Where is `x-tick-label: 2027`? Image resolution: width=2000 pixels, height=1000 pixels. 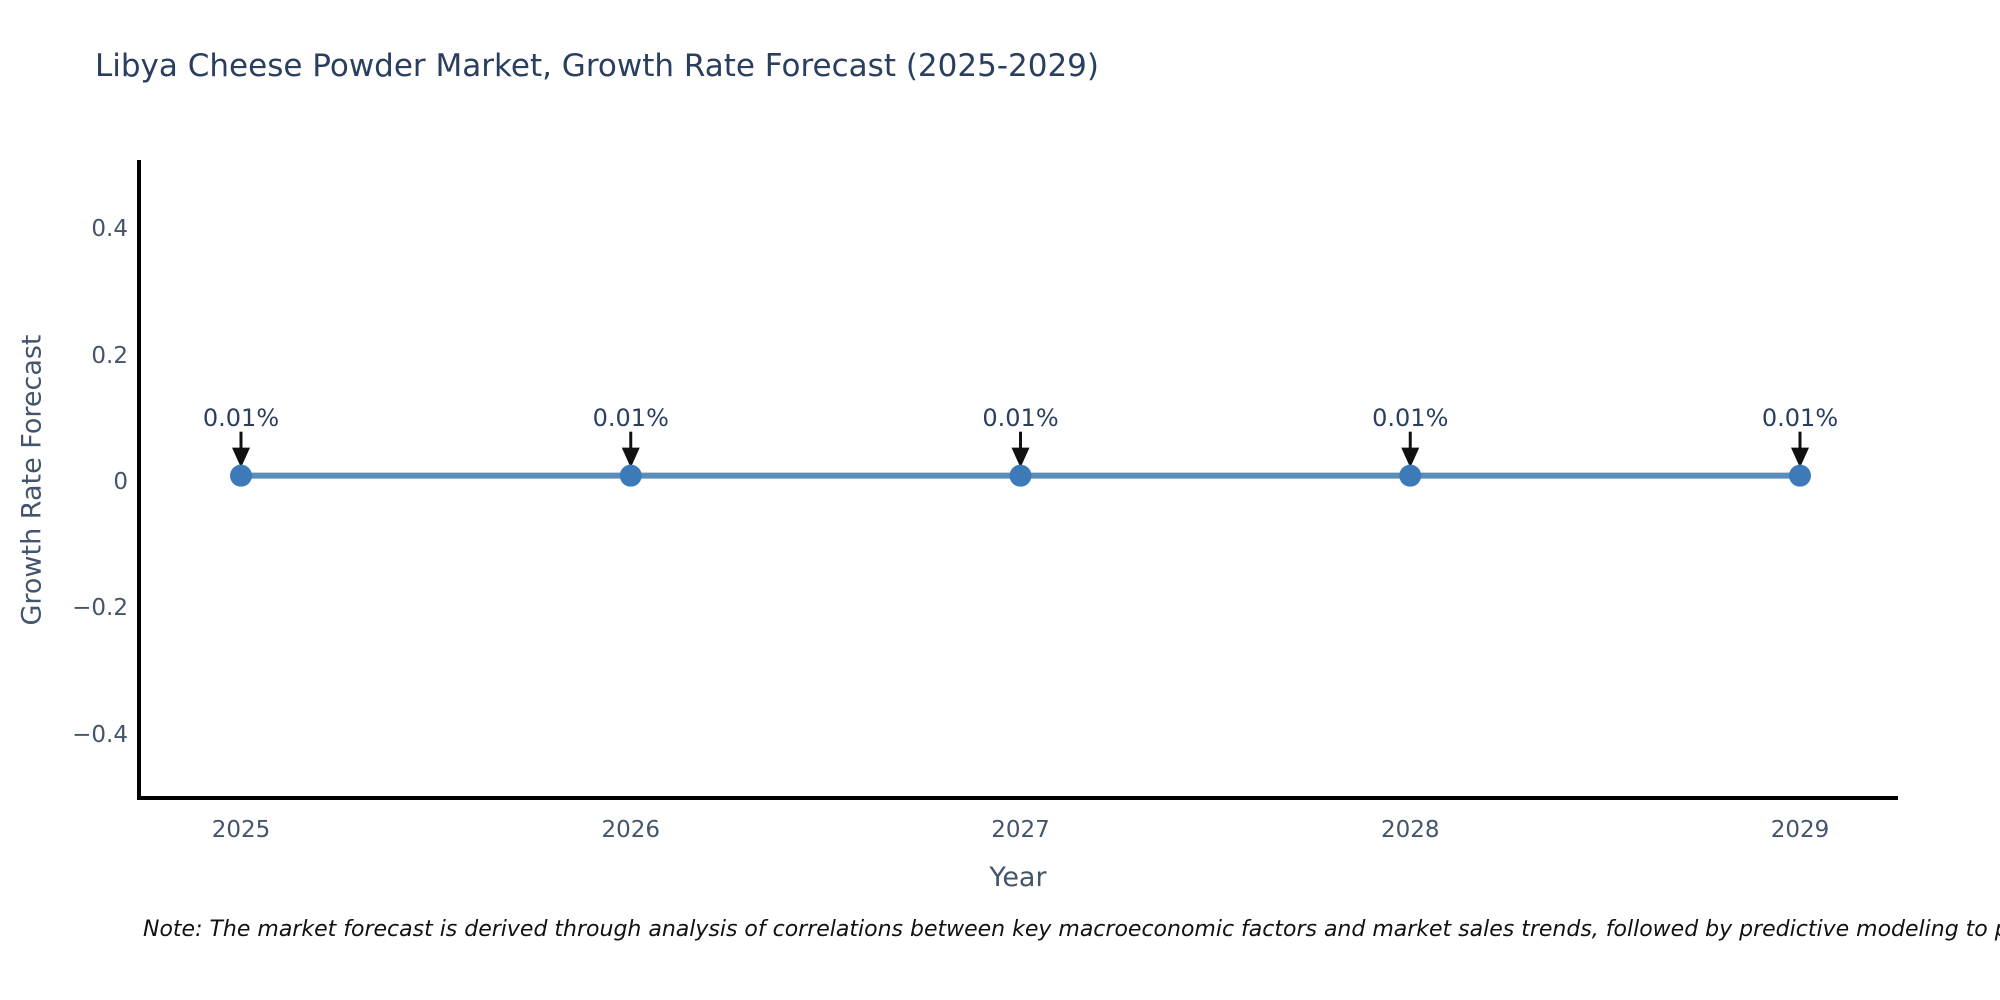
x-tick-label: 2027 is located at coordinates (1020, 830).